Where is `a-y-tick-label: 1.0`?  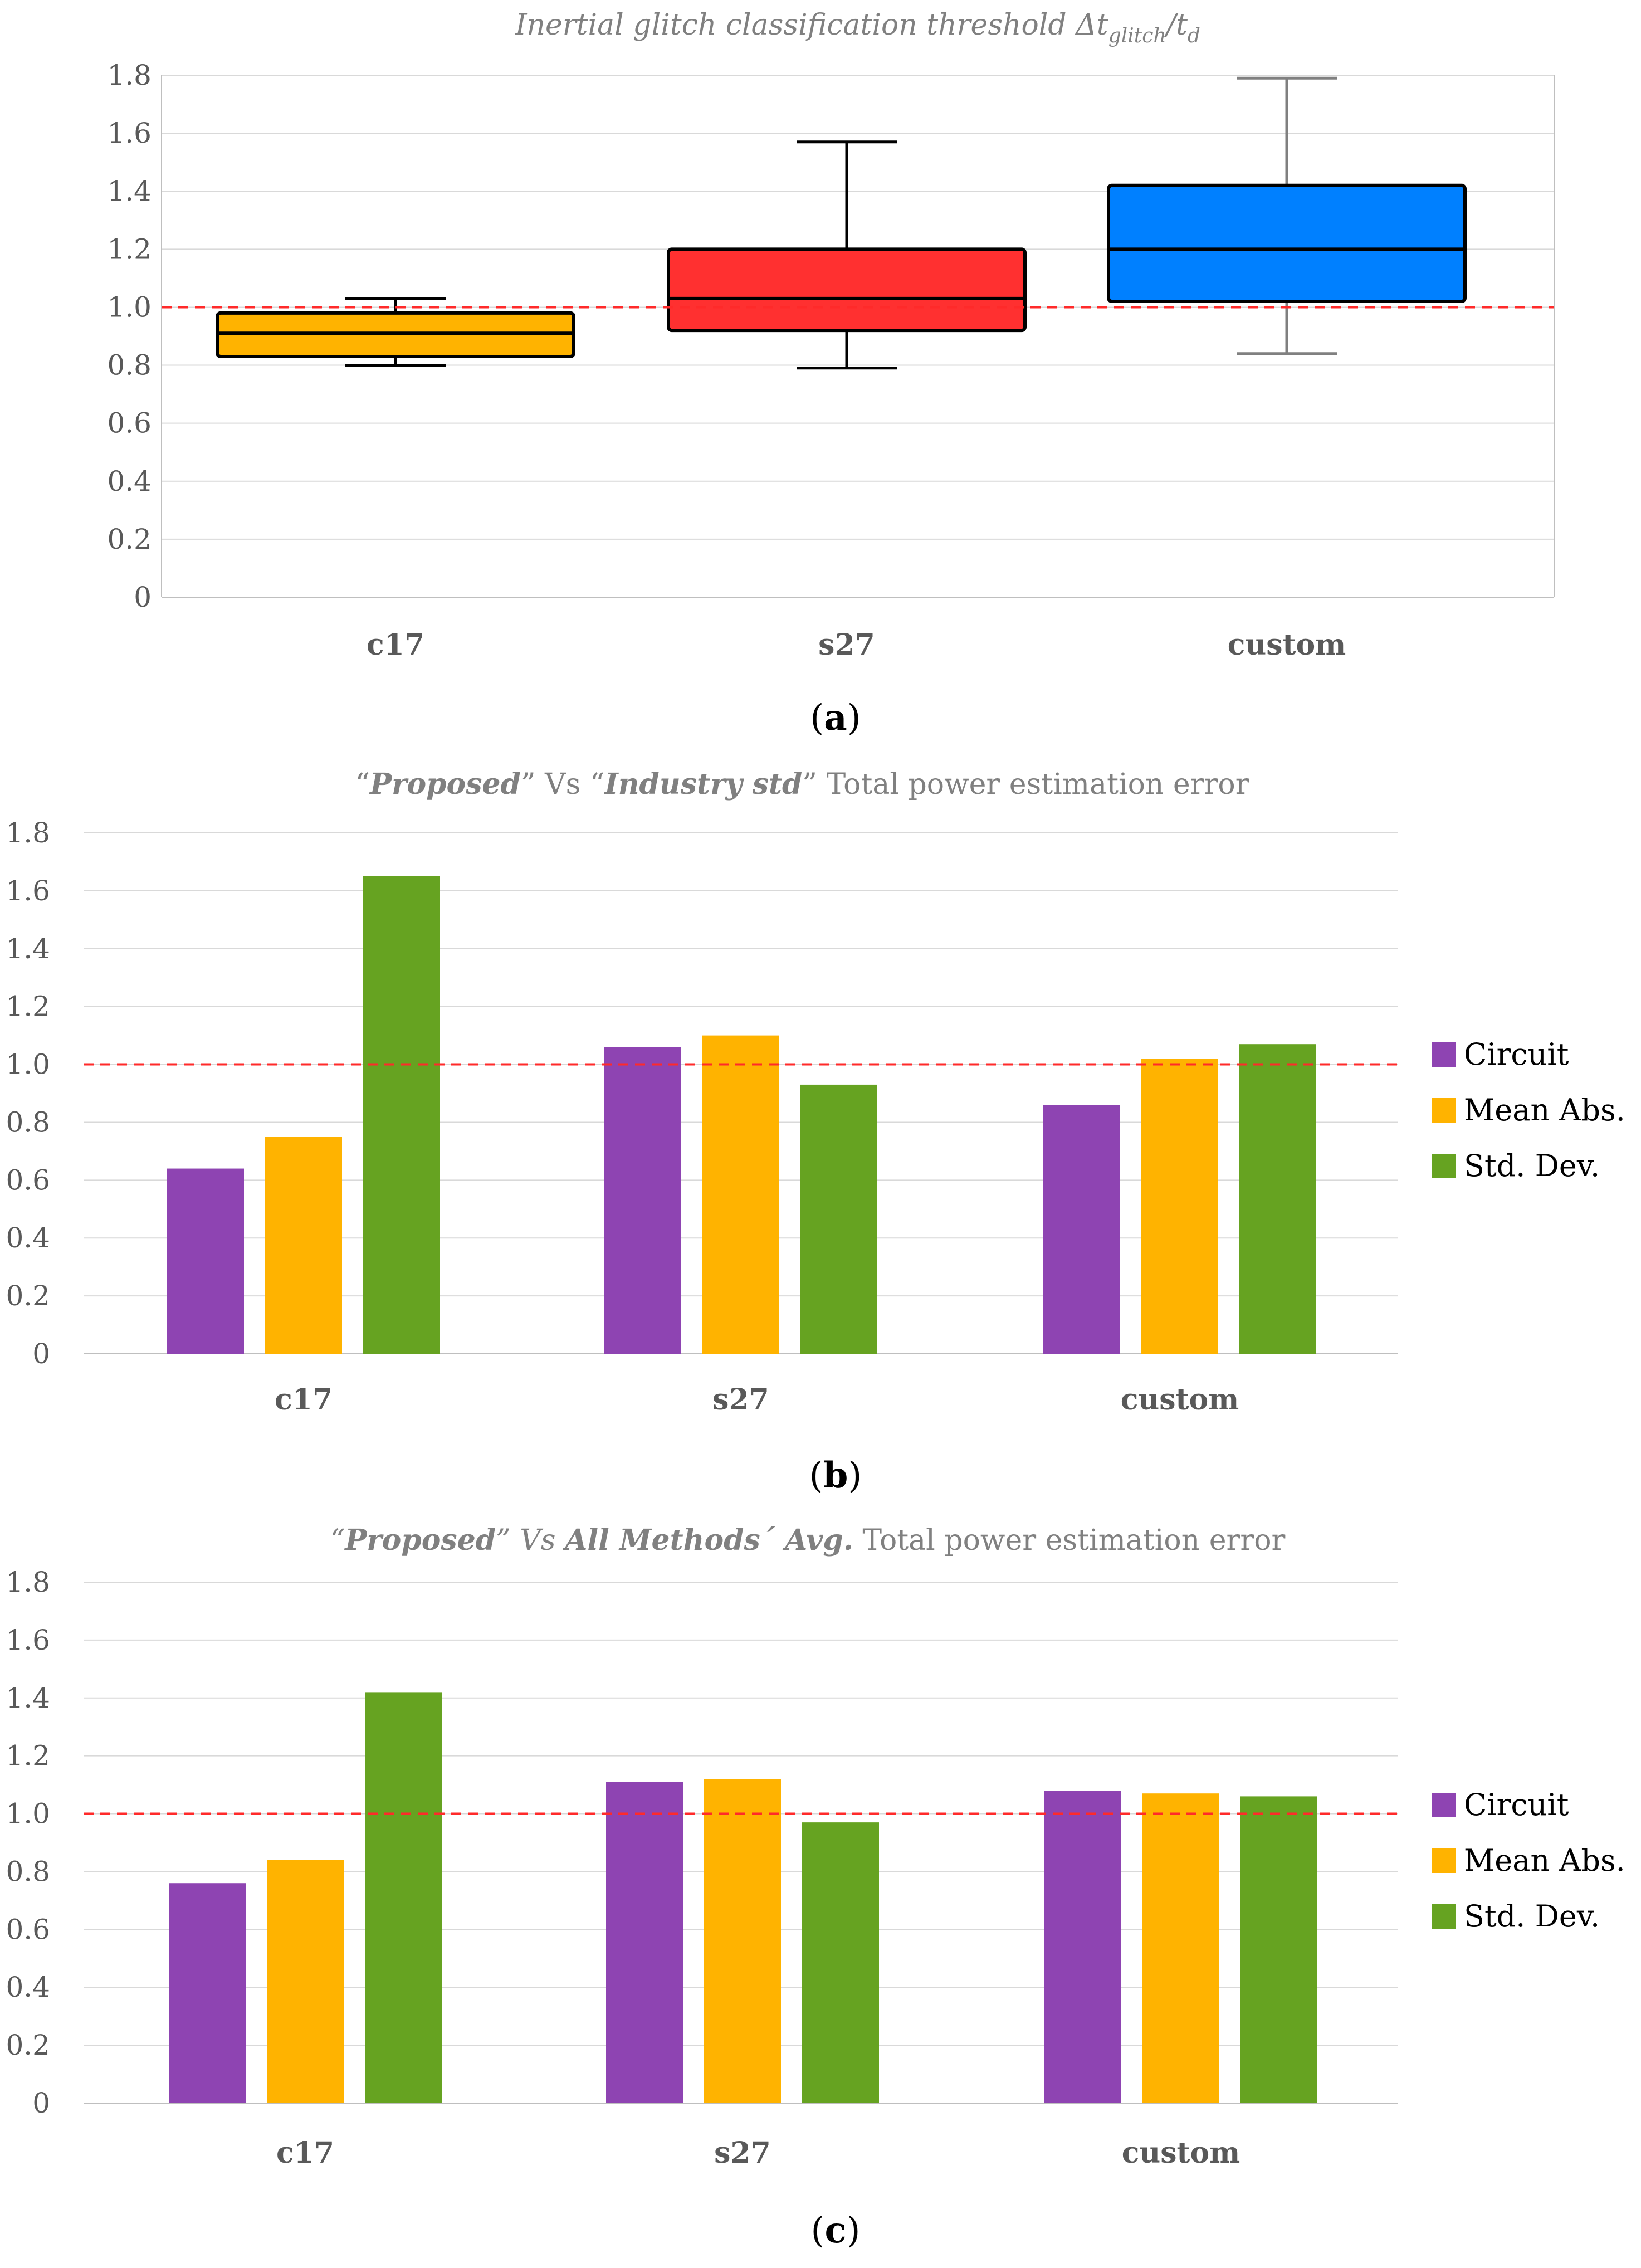
a-y-tick-label: 1.0 is located at coordinates (129, 307).